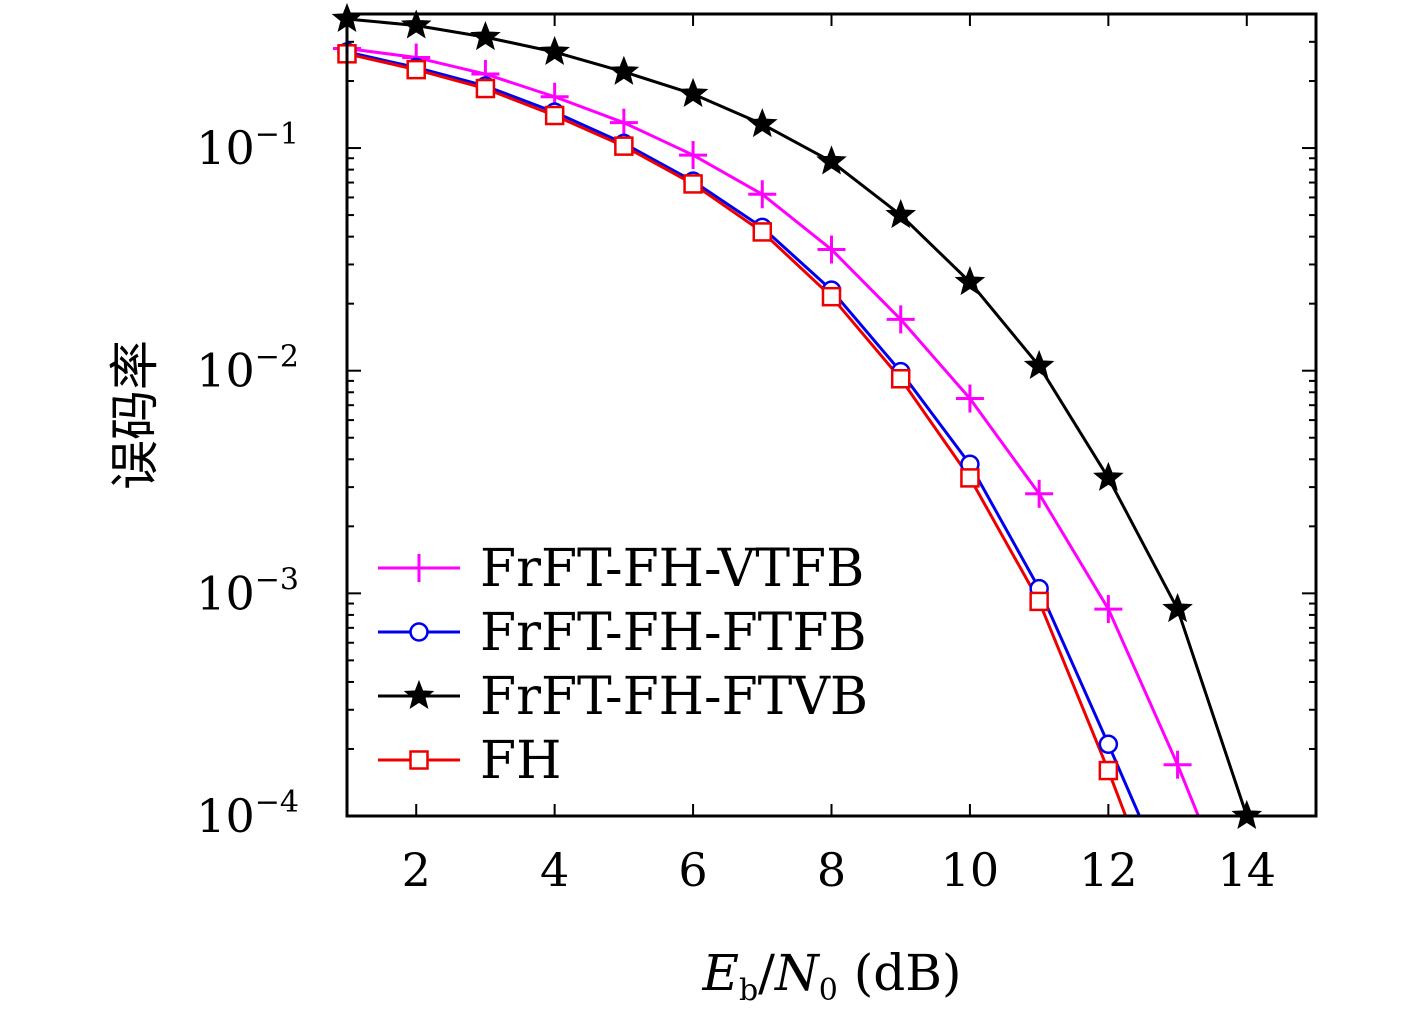 The width and height of the screenshot is (1417, 1014). I want to click on legend-label: FrFT-FH-FTFB, so click(673, 633).